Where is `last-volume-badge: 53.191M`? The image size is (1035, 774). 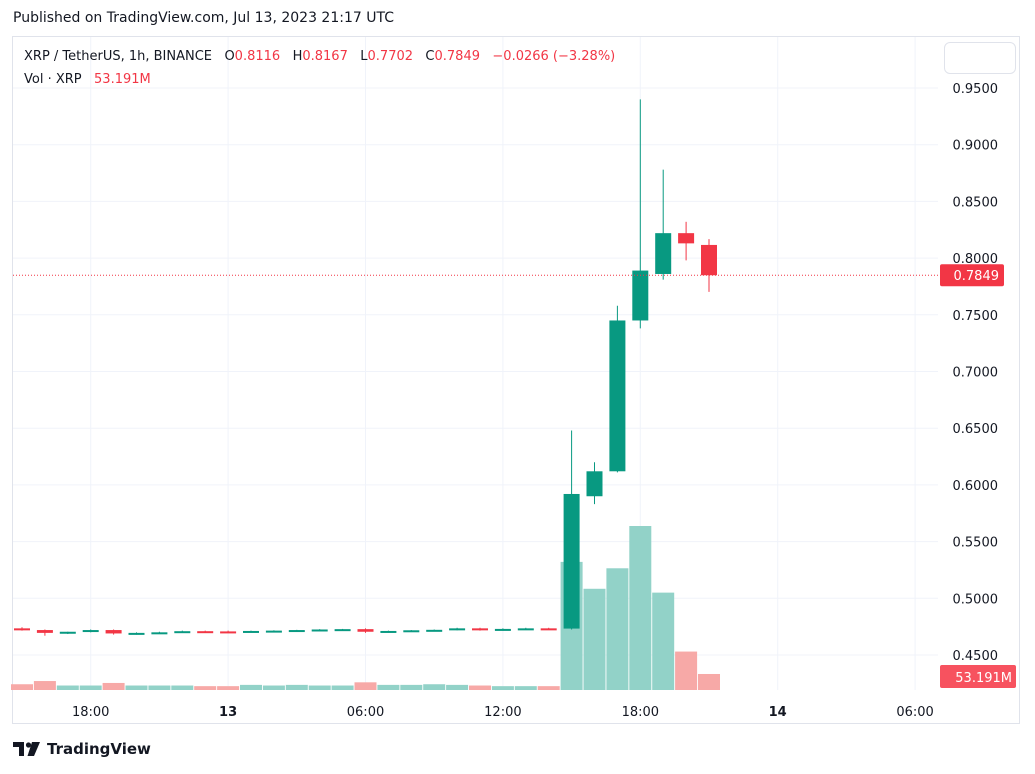 last-volume-badge: 53.191M is located at coordinates (978, 676).